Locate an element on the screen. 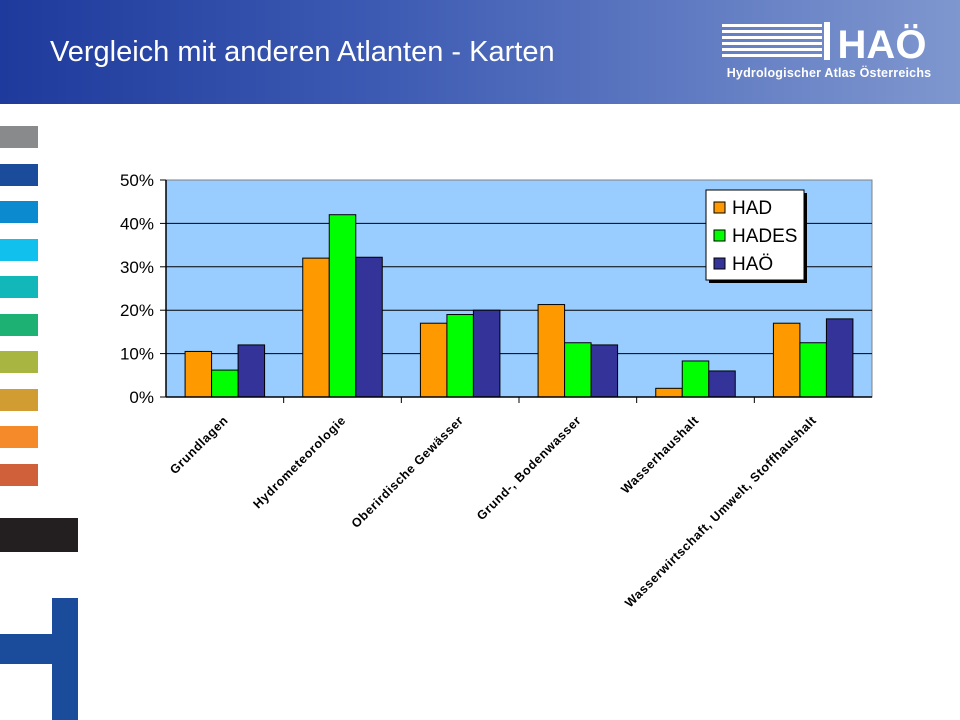  color-swatch-column is located at coordinates (20, 313).